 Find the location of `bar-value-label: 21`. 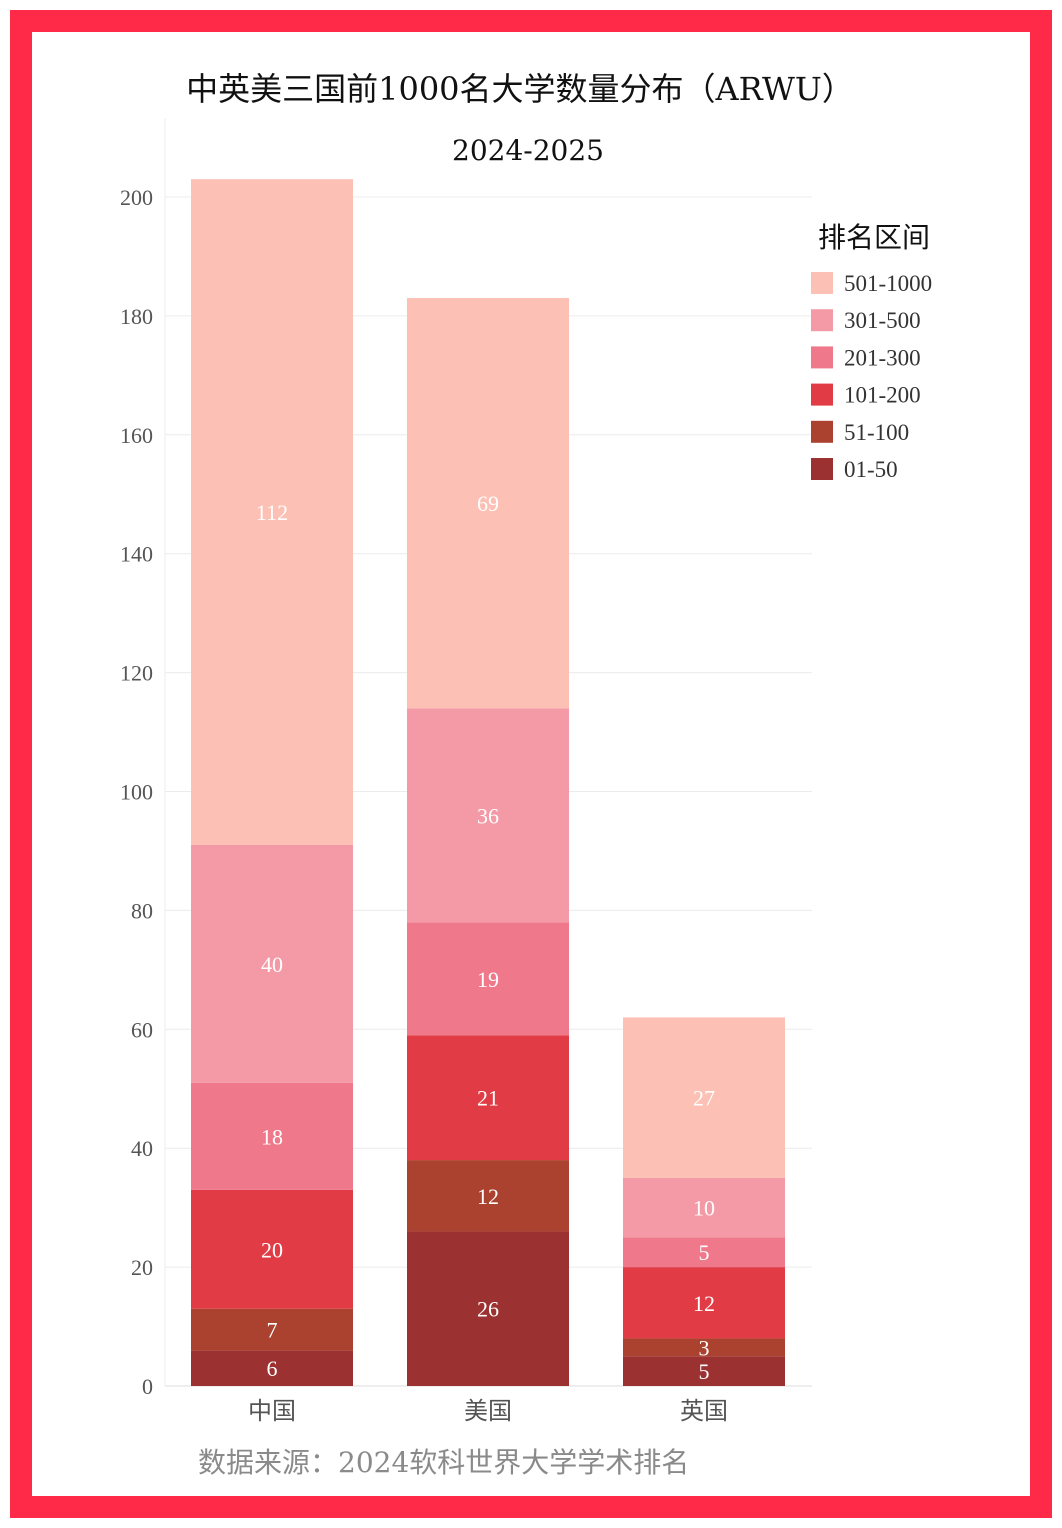

bar-value-label: 21 is located at coordinates (488, 1098).